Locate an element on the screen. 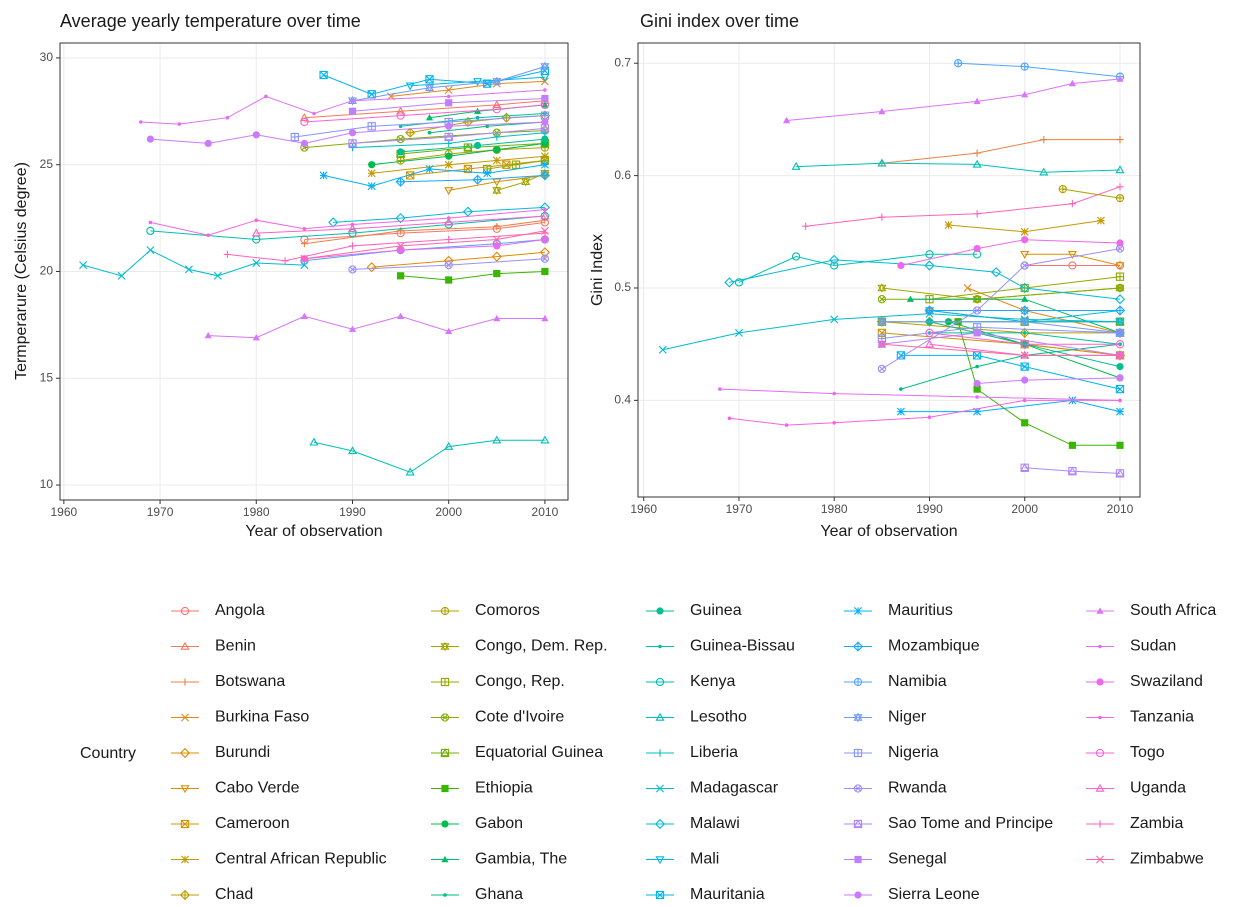  series-line: Swaziland is located at coordinates (1010, 252).